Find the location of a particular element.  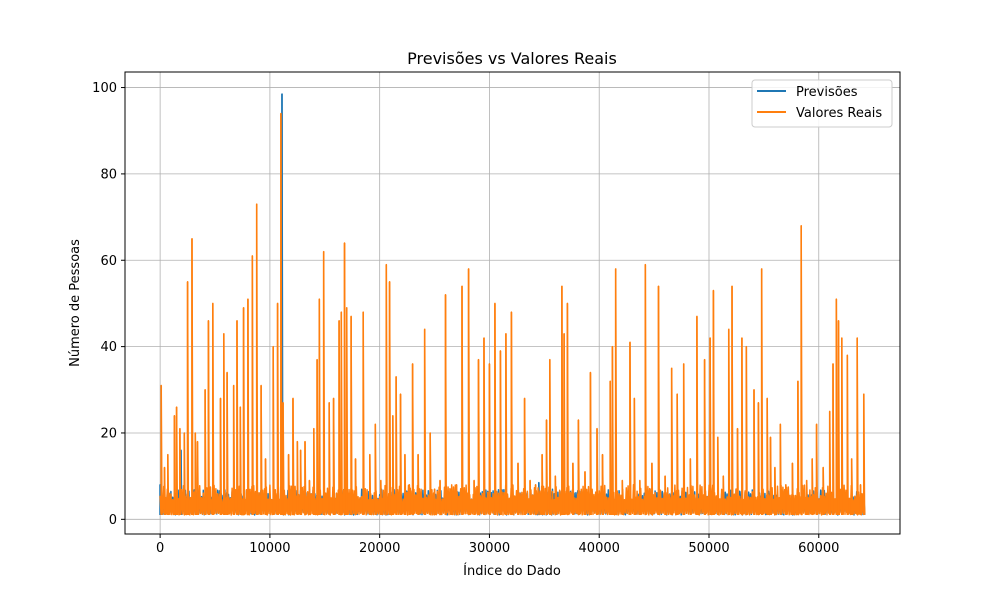

legend-label: Valores Reais is located at coordinates (839, 113).